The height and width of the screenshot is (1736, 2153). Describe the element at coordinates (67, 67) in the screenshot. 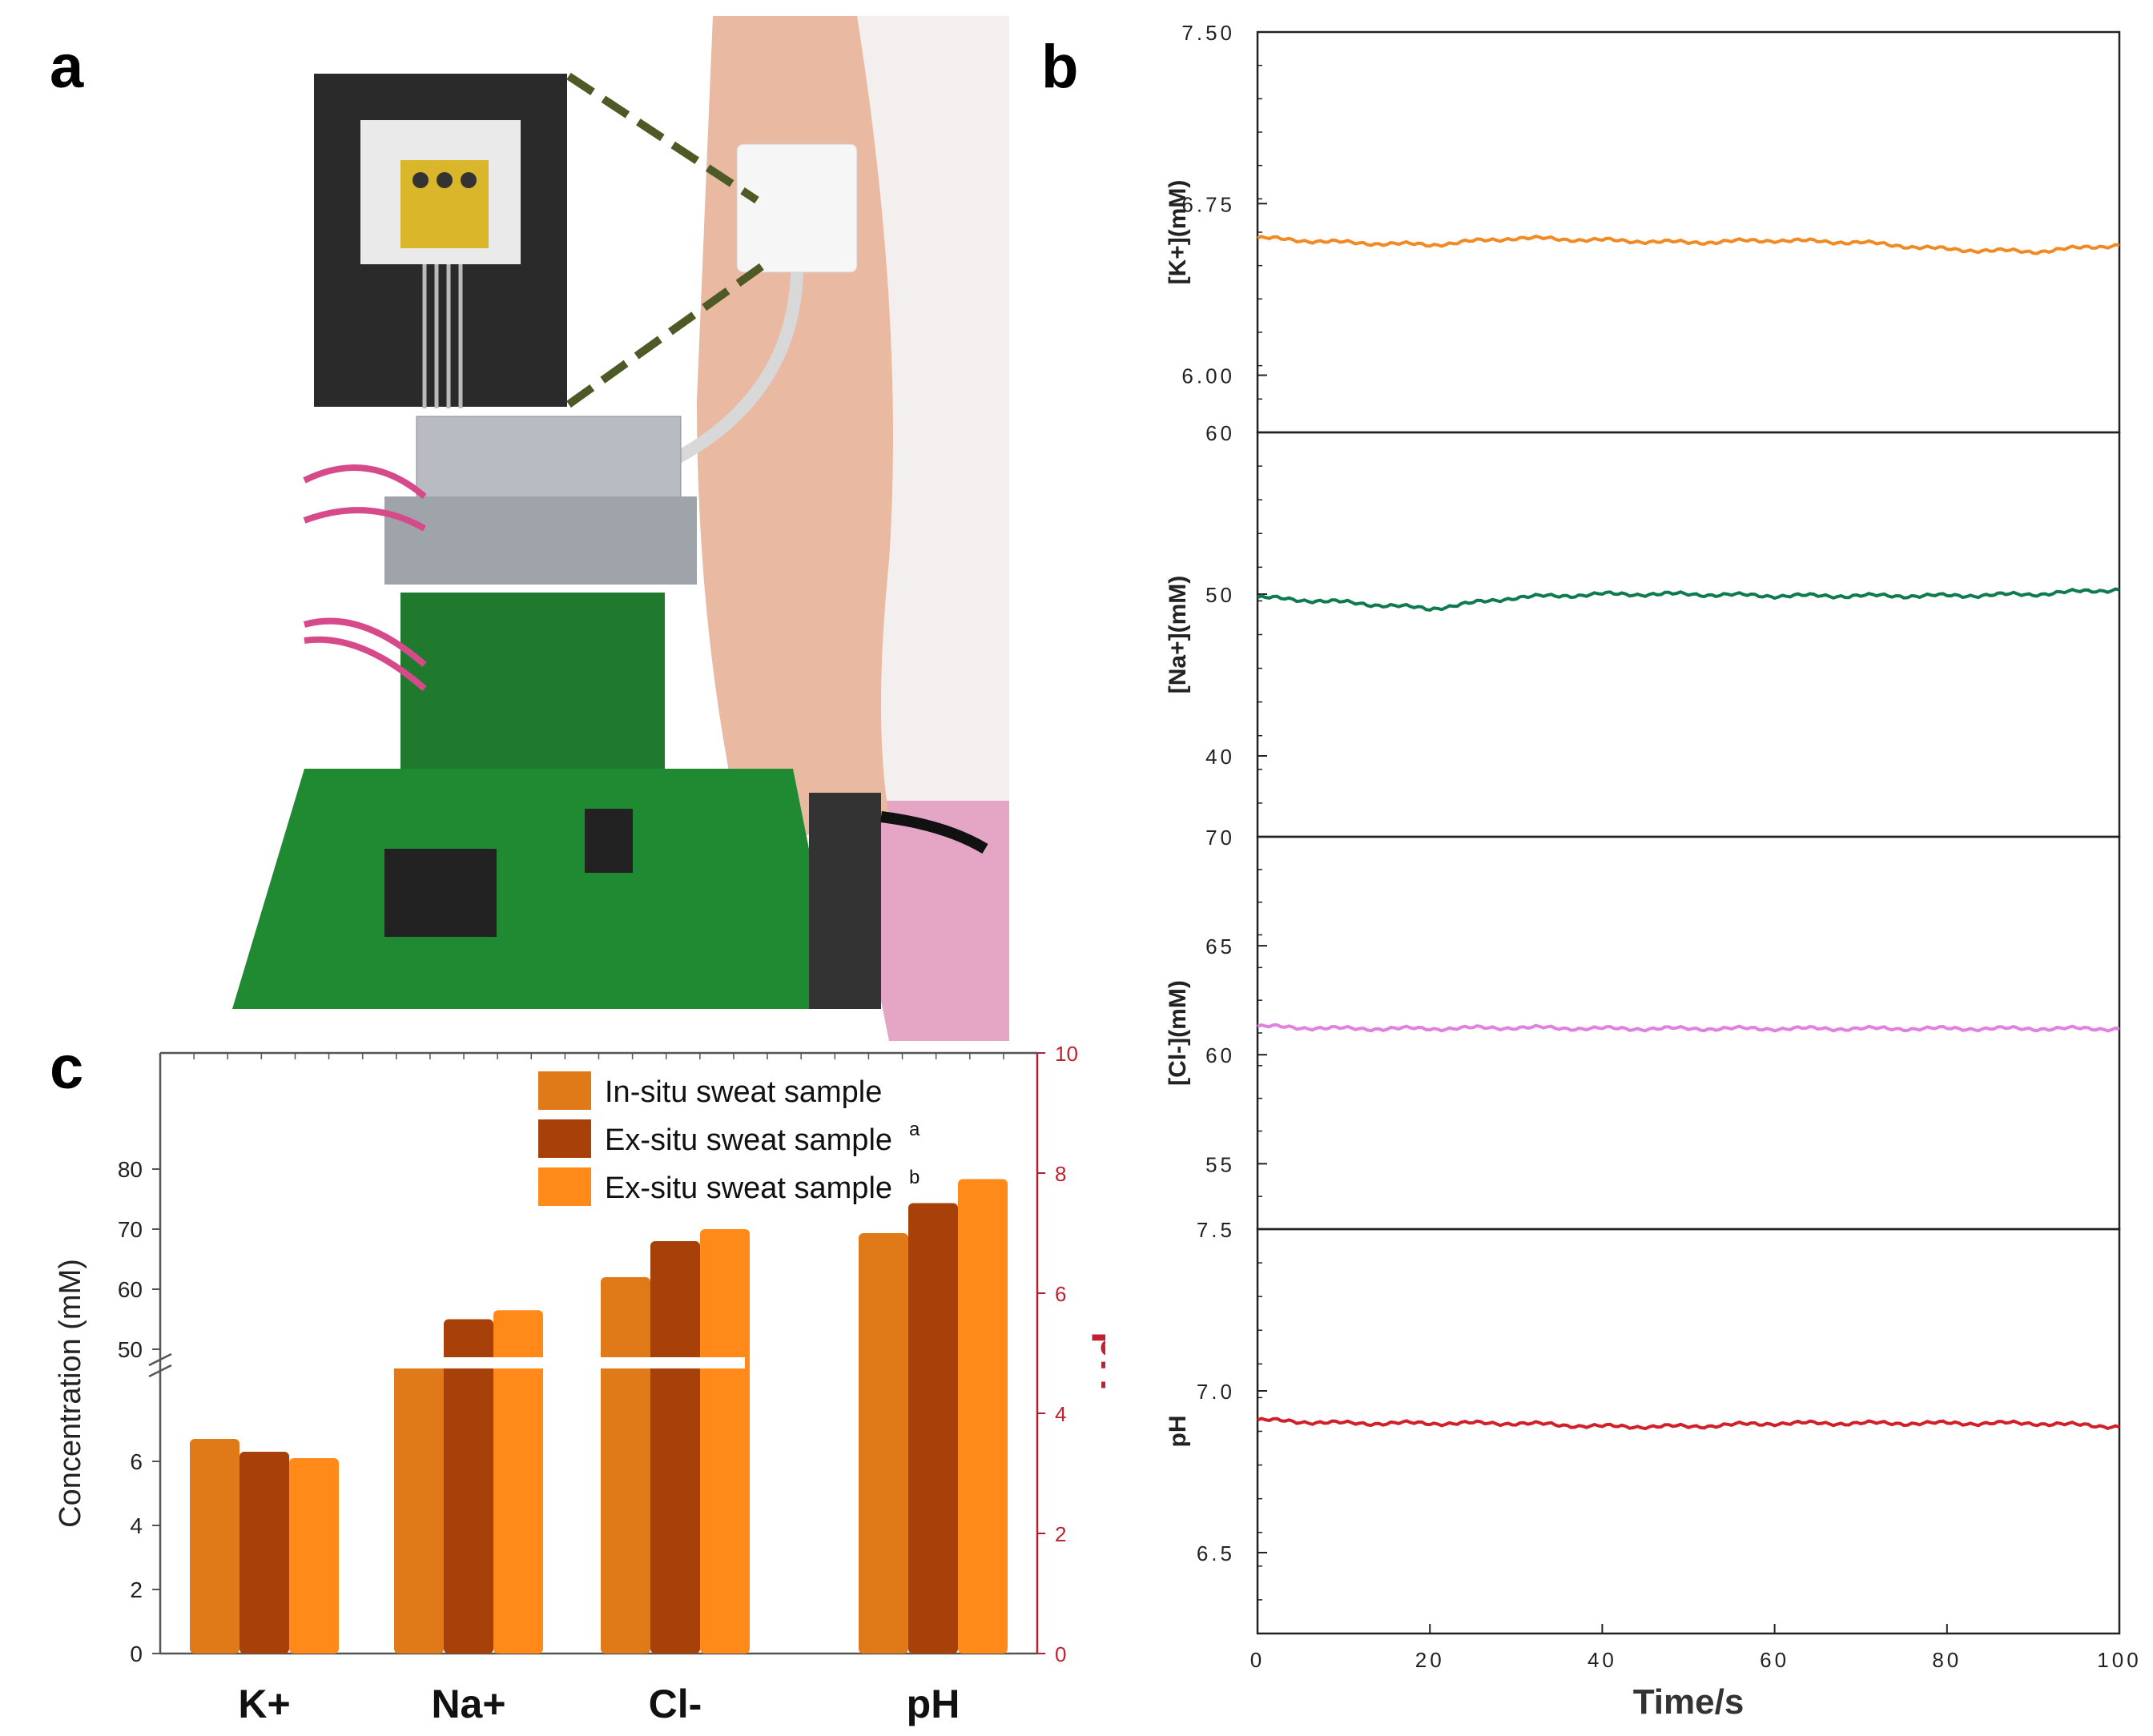

I see `panel-label-a: a` at that location.